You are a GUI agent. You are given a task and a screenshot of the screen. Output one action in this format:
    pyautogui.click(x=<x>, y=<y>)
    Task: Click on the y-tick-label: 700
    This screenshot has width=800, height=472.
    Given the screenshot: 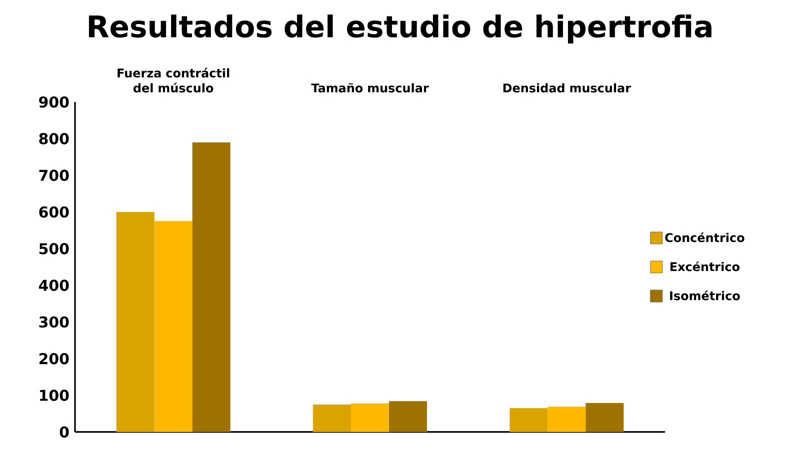 What is the action you would take?
    pyautogui.click(x=54, y=175)
    